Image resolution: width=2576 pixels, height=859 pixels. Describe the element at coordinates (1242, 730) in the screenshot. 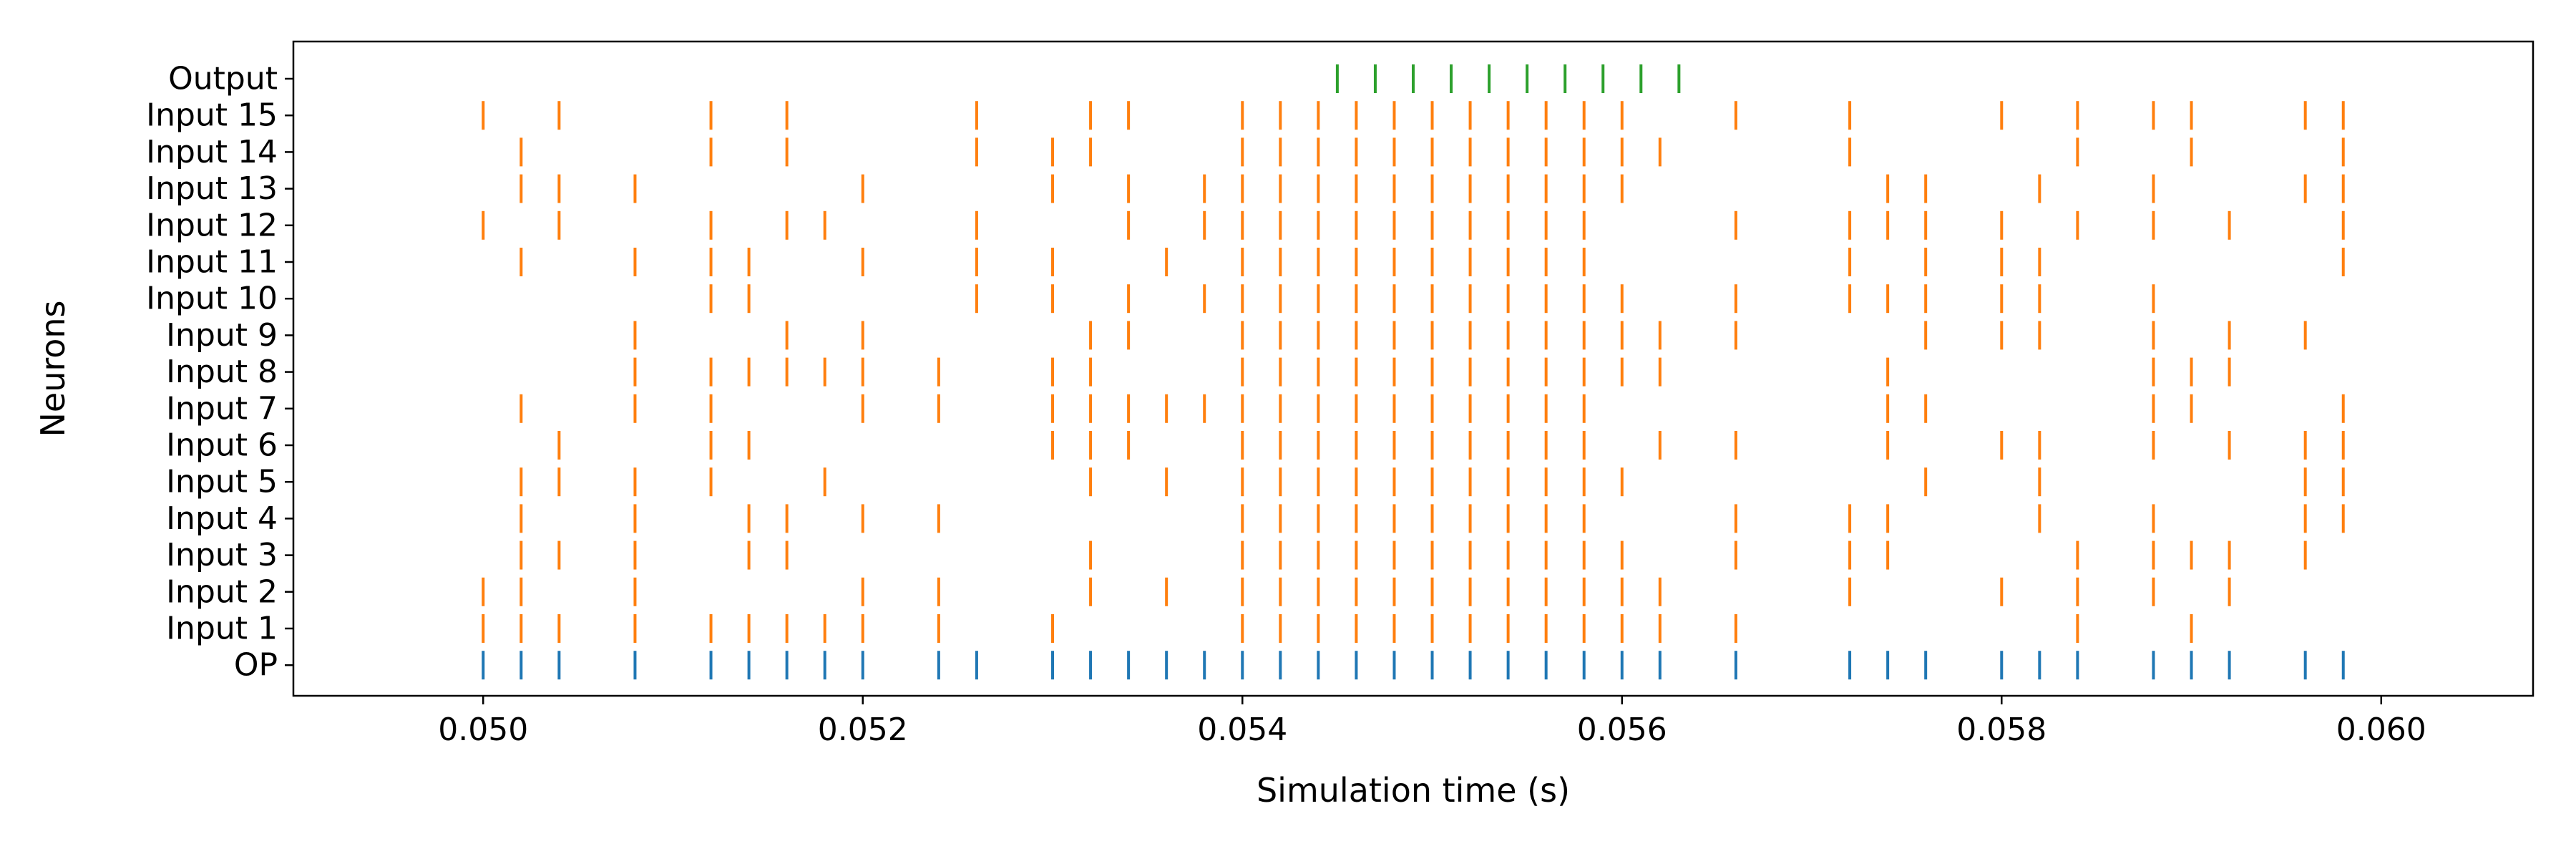

I see `x-tick-label-2: 0.054` at that location.